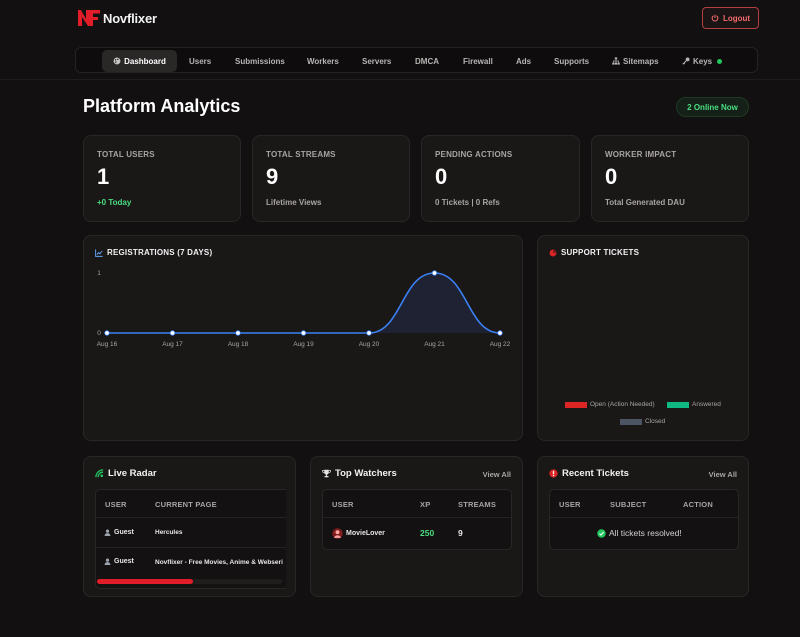  What do you see at coordinates (425, 504) in the screenshot?
I see `column-header-xp: XP` at bounding box center [425, 504].